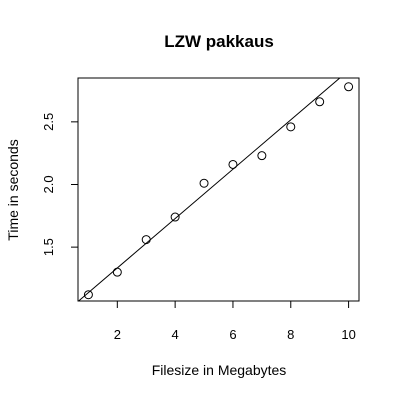 Image resolution: width=400 pixels, height=400 pixels. I want to click on x-tick-label: 8, so click(290, 334).